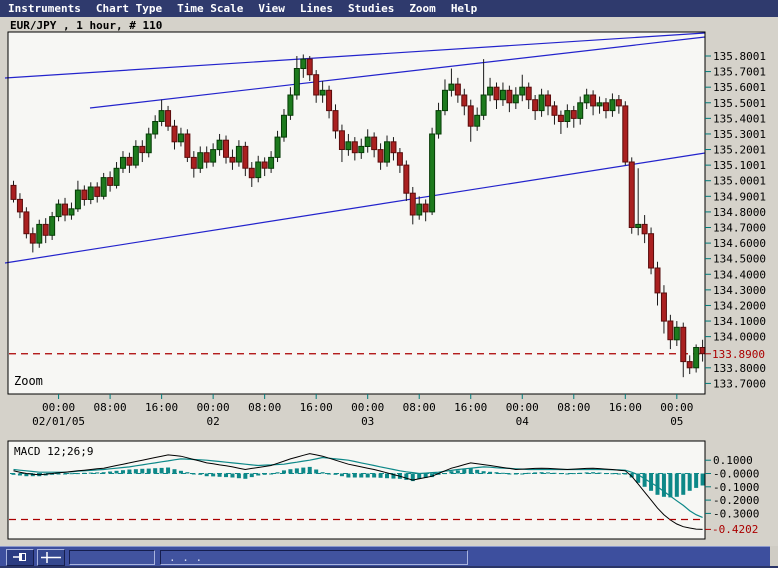 This screenshot has height=568, width=778. What do you see at coordinates (422, 8) in the screenshot?
I see `menu-zoom: Zoom` at bounding box center [422, 8].